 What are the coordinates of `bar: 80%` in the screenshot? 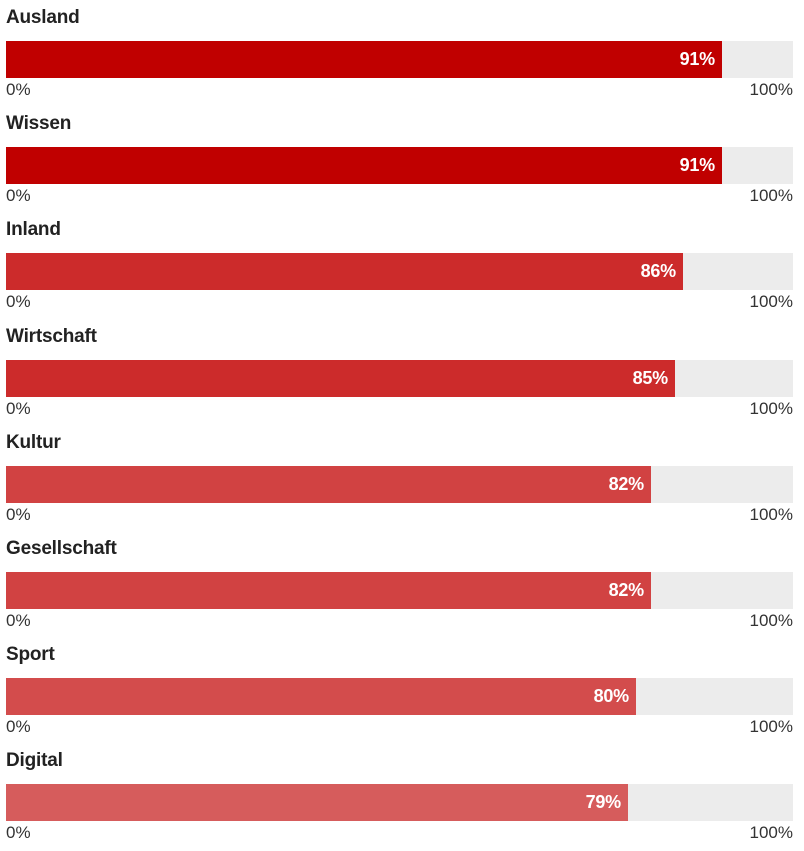 It's located at (321, 696).